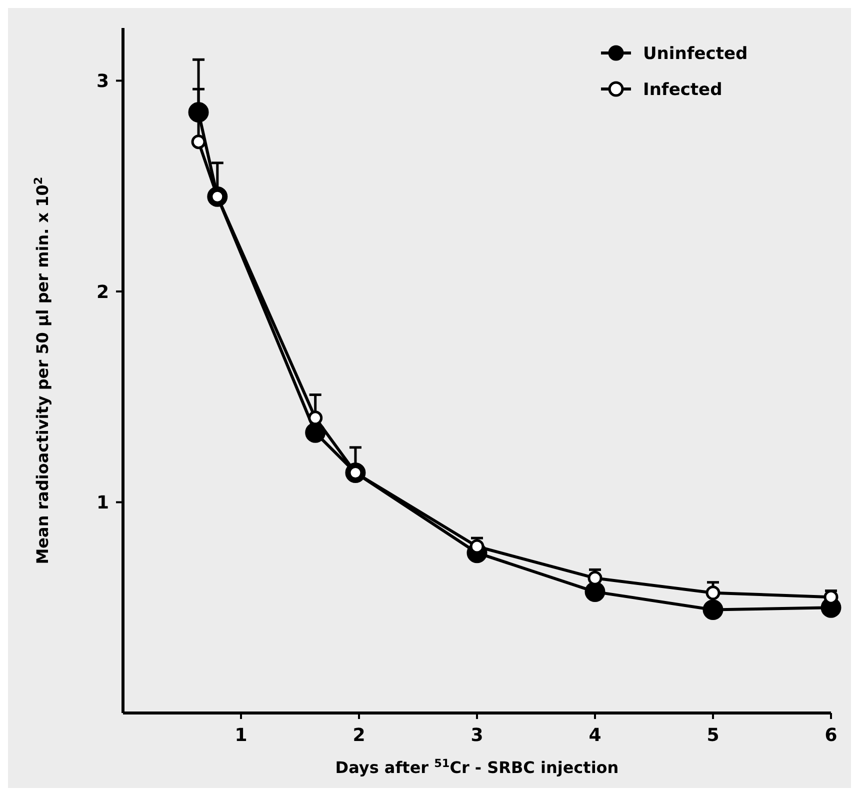 Image resolution: width=859 pixels, height=798 pixels. What do you see at coordinates (102, 81) in the screenshot?
I see `y-tick-label: 3` at bounding box center [102, 81].